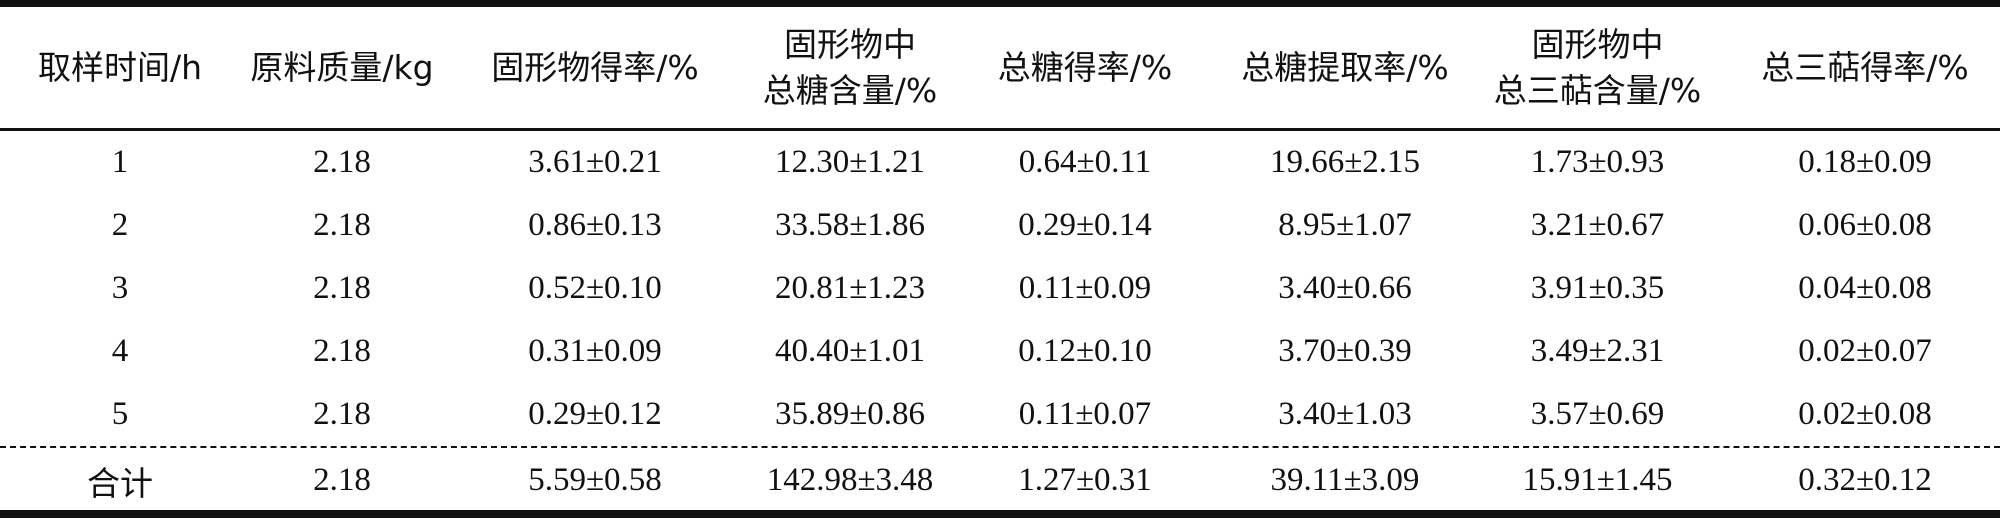  I want to click on total-cell-label: 合计, so click(120, 483).